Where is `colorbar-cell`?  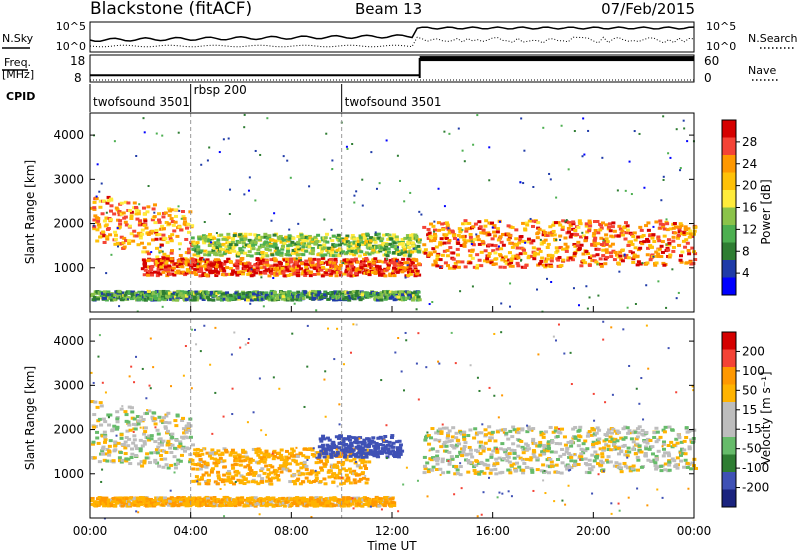 colorbar-cell is located at coordinates (729, 129).